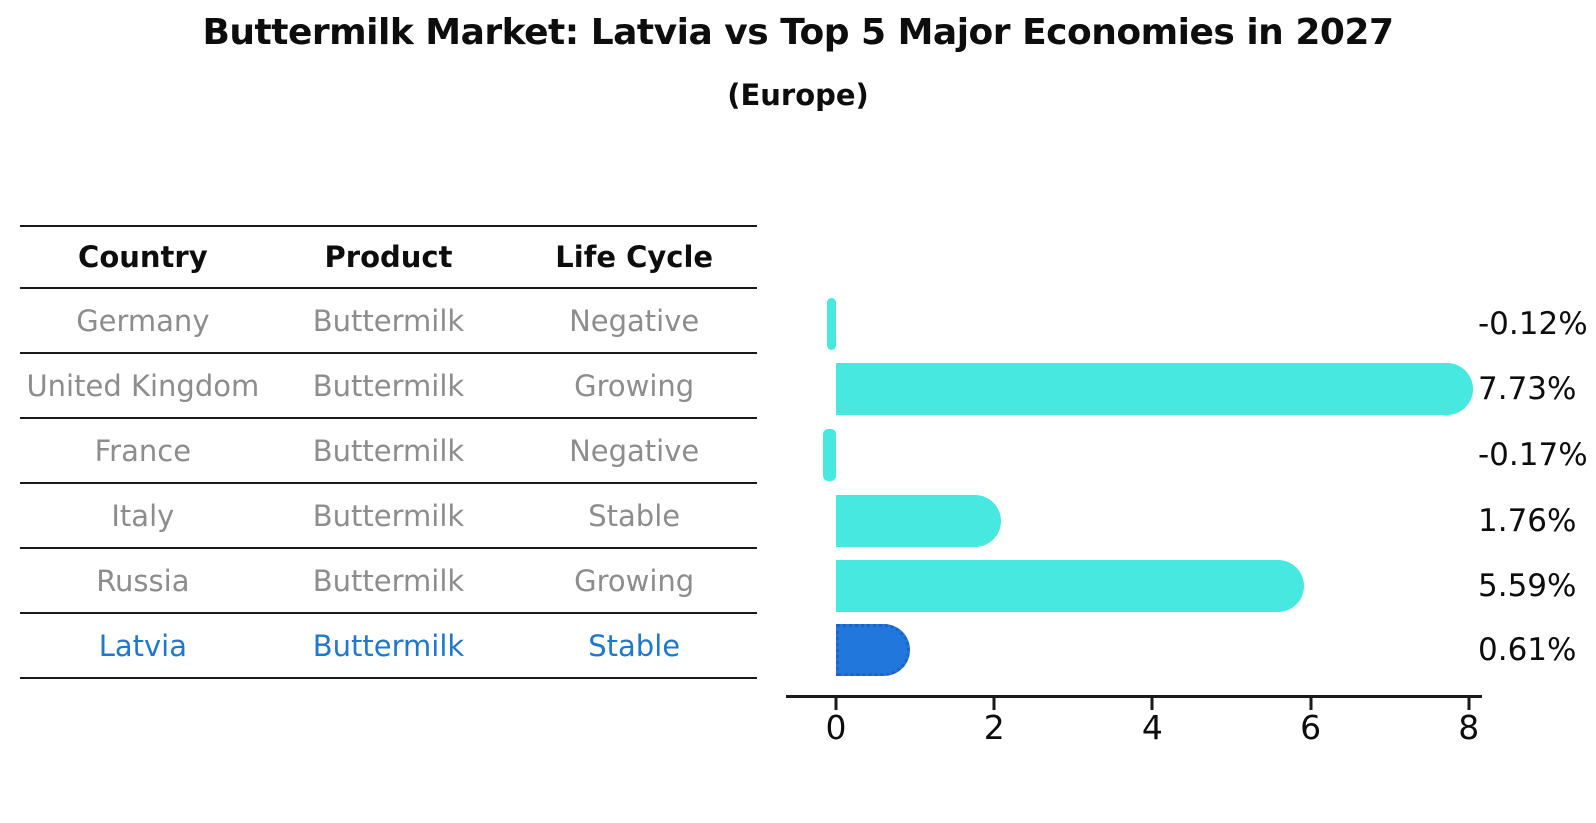 The image size is (1596, 823). Describe the element at coordinates (1527, 521) in the screenshot. I see `value-label-italy: 1.76%` at that location.